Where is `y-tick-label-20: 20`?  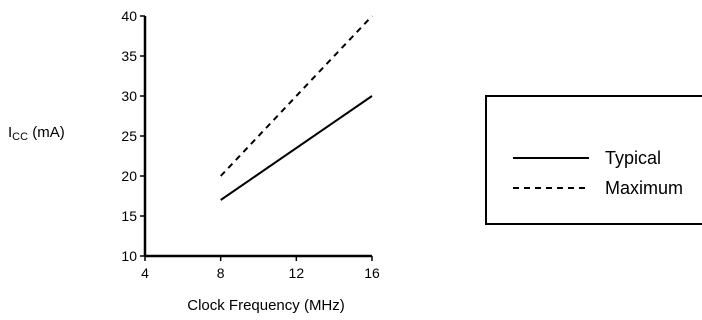 y-tick-label-20: 20 is located at coordinates (129, 176).